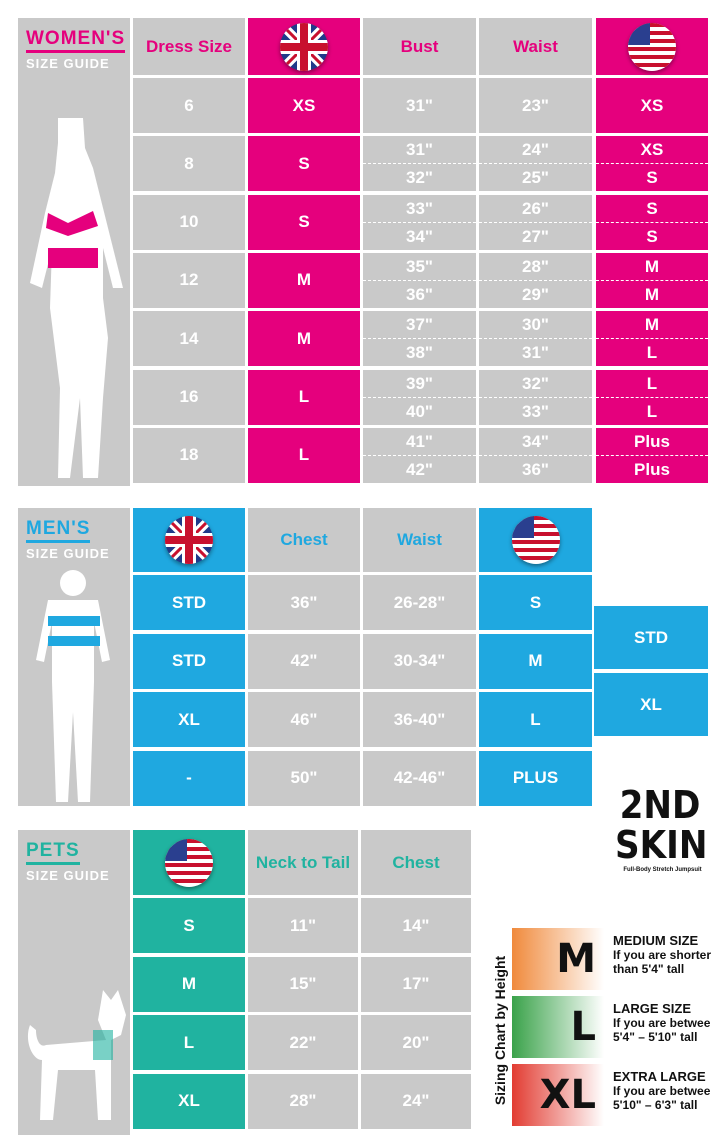  What do you see at coordinates (304, 105) in the screenshot?
I see `uk-size-cell: XS` at bounding box center [304, 105].